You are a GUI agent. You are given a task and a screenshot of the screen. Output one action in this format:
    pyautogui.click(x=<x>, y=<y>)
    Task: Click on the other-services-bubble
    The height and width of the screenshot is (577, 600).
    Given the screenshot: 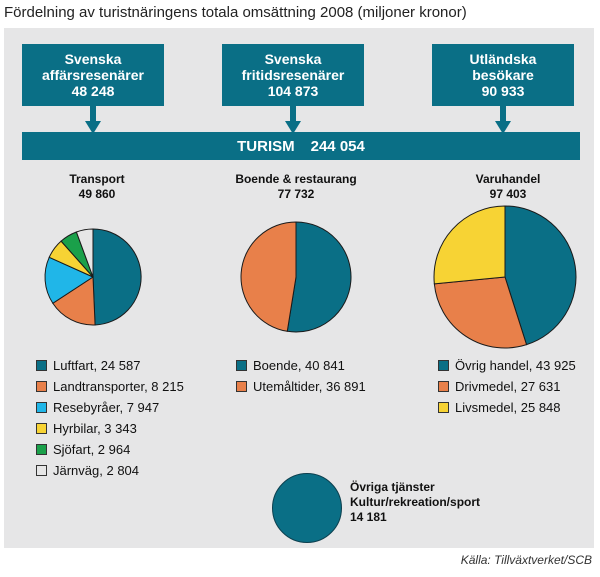 What is the action you would take?
    pyautogui.click(x=307, y=508)
    